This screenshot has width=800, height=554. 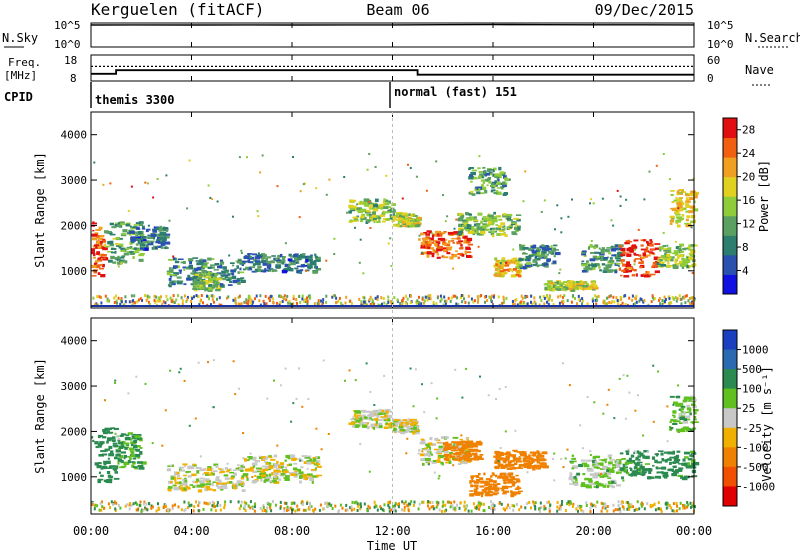 What do you see at coordinates (74, 477) in the screenshot?
I see `y-tick-label: 1000` at bounding box center [74, 477].